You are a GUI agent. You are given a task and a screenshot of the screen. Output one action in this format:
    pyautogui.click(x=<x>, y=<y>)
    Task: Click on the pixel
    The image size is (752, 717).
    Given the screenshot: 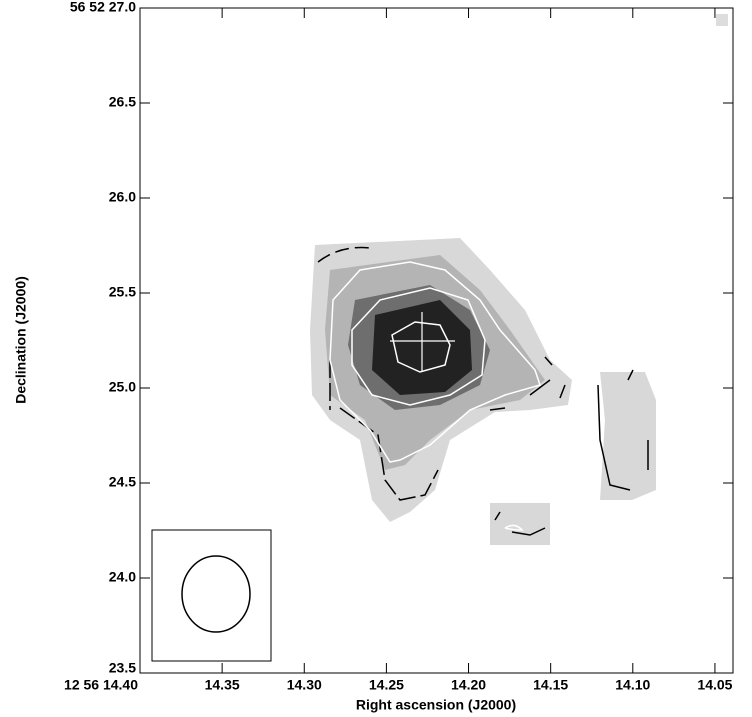 What is the action you would take?
    pyautogui.click(x=722, y=20)
    